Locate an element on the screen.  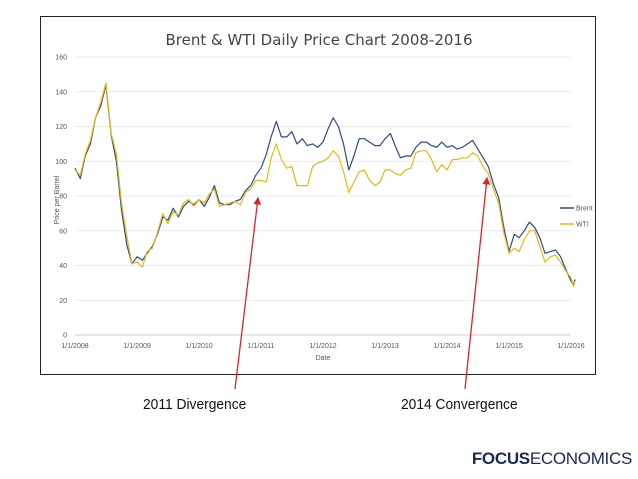
x-tick-label: 1/1/2009 is located at coordinates (137, 346).